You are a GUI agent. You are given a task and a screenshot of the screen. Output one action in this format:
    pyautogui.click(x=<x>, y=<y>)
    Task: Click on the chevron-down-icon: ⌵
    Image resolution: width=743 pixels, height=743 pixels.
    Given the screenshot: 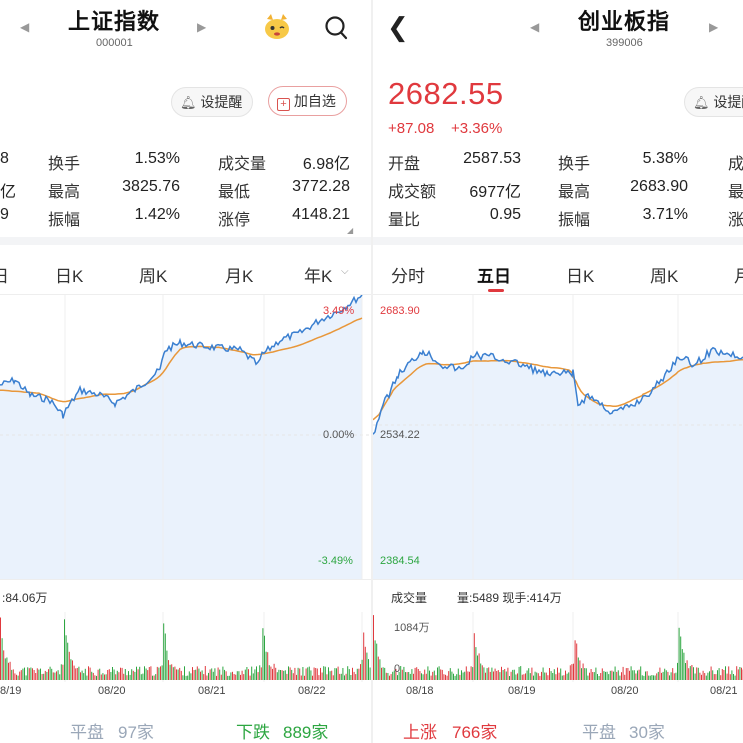 What is the action you would take?
    pyautogui.click(x=345, y=271)
    